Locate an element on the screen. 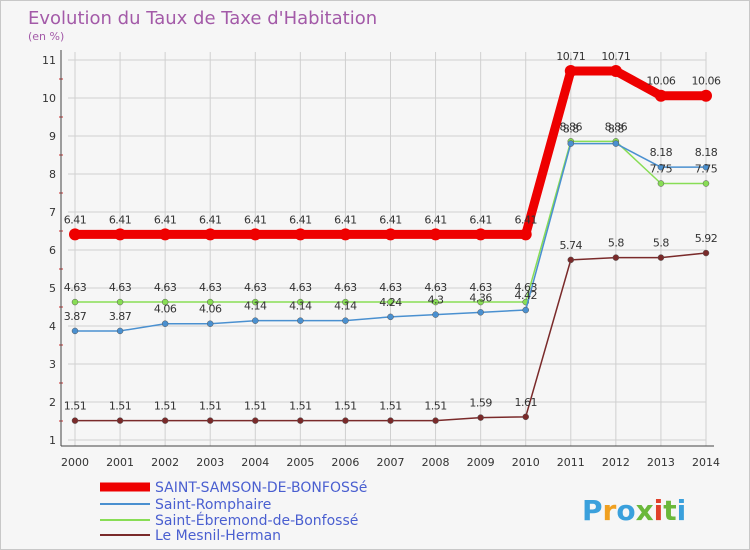  data-label: 8.18 is located at coordinates (706, 152).